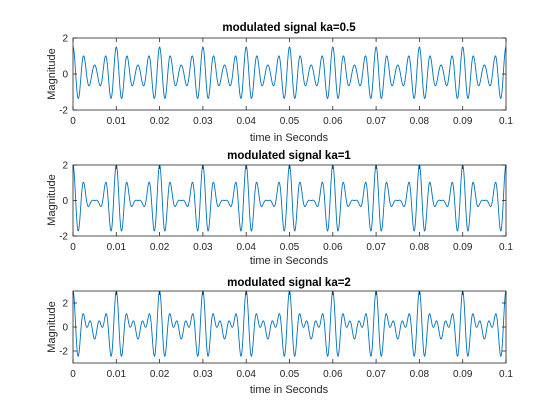  I want to click on subplot-3-xtick-label: 0.06, so click(333, 374).